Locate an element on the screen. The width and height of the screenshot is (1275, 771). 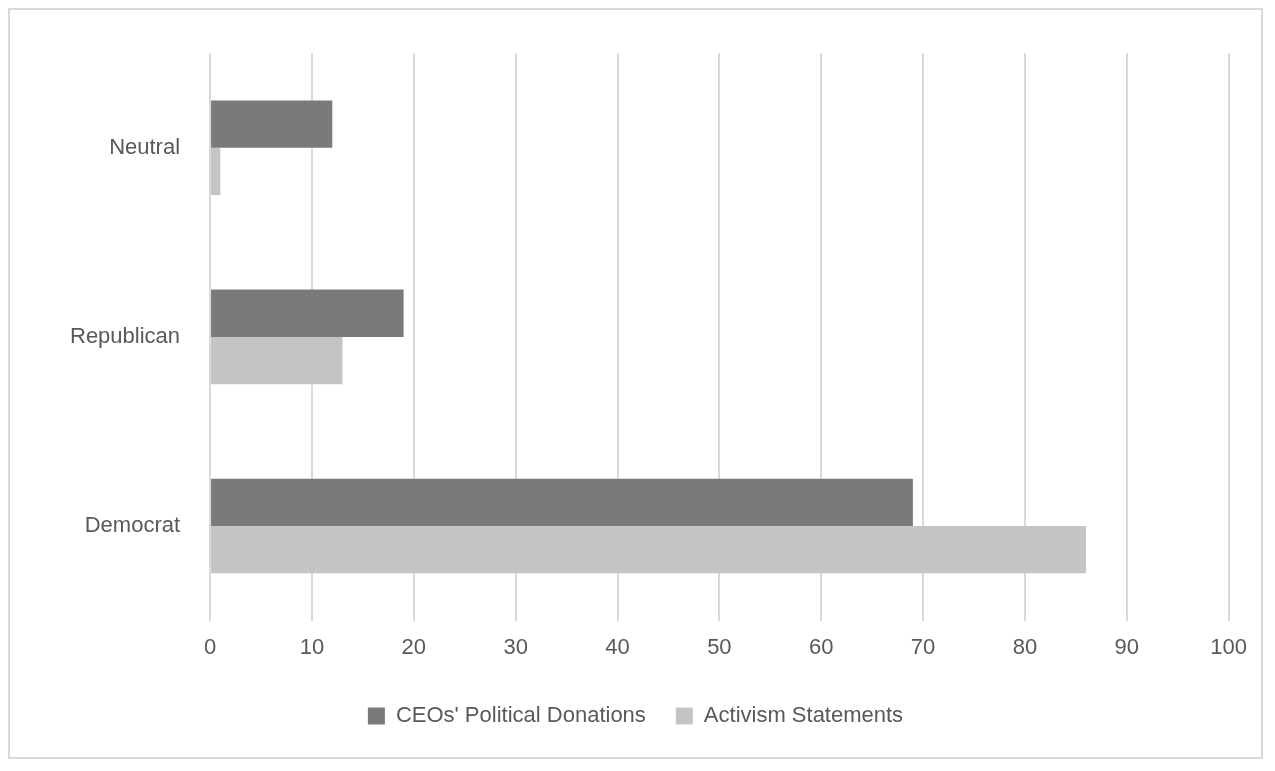
x-tick-label: 80 is located at coordinates (1025, 646).